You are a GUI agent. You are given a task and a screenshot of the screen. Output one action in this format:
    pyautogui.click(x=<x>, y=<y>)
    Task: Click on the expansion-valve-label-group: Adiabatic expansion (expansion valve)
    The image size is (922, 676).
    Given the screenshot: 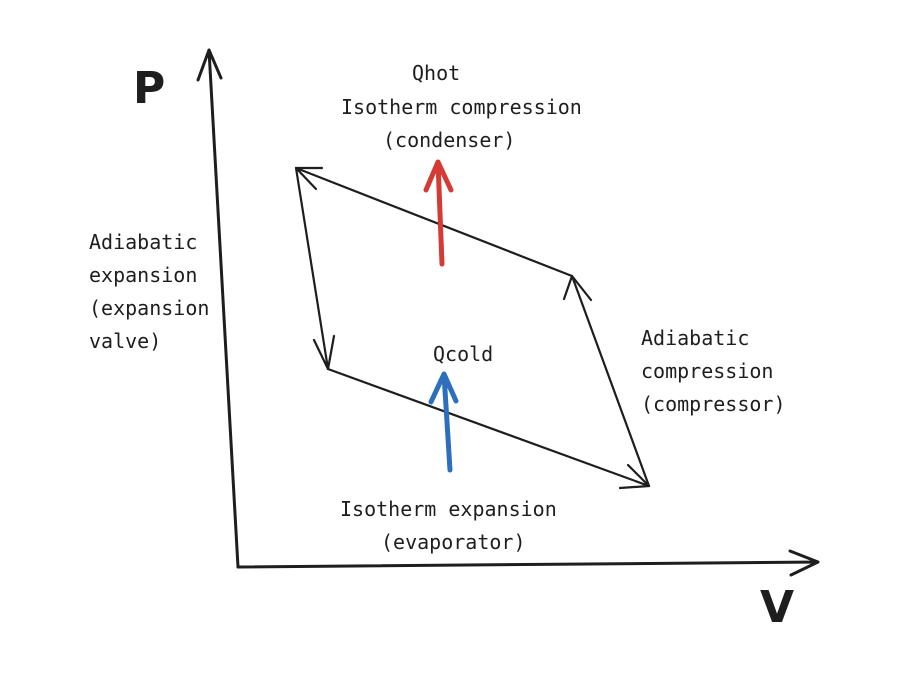 What is the action you would take?
    pyautogui.click(x=149, y=291)
    